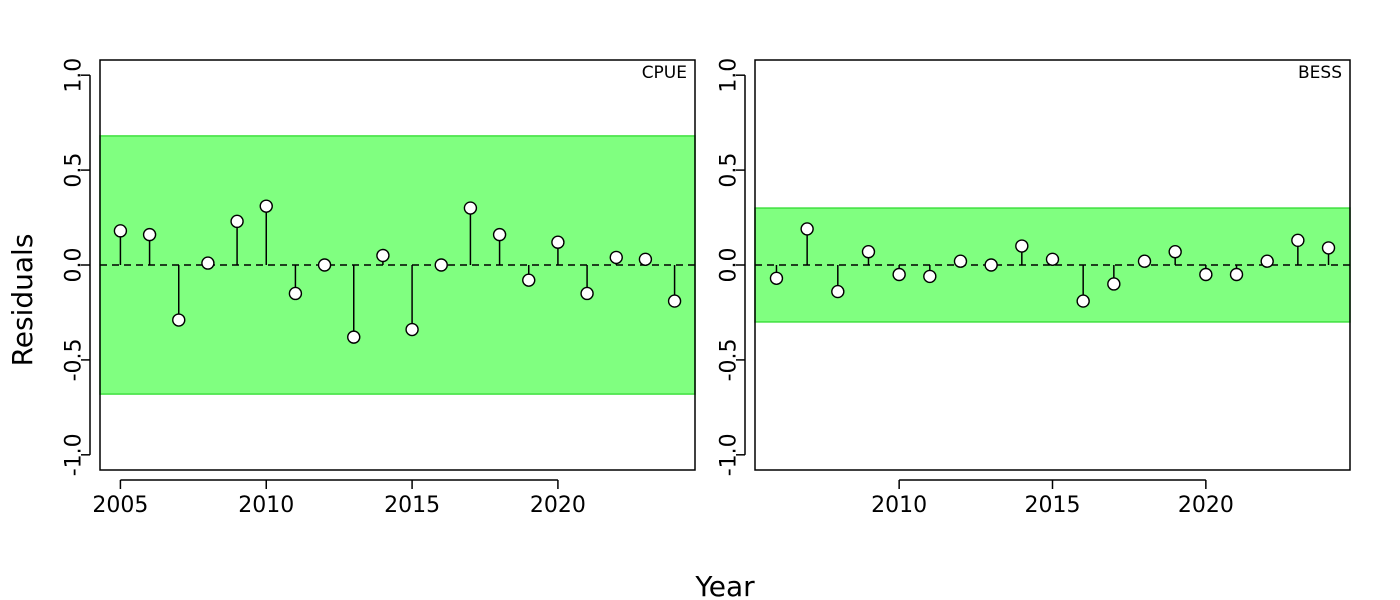  What do you see at coordinates (1320, 73) in the screenshot?
I see `panel-title: BESS` at bounding box center [1320, 73].